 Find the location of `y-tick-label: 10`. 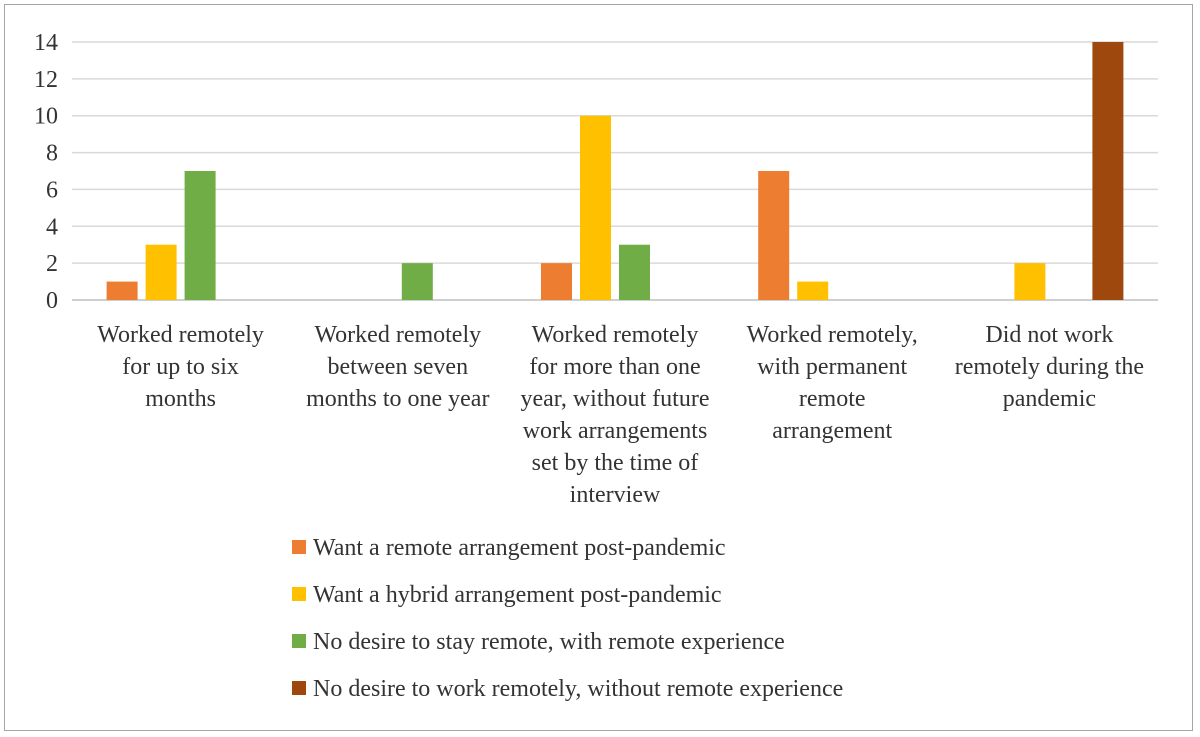

y-tick-label: 10 is located at coordinates (46, 117).